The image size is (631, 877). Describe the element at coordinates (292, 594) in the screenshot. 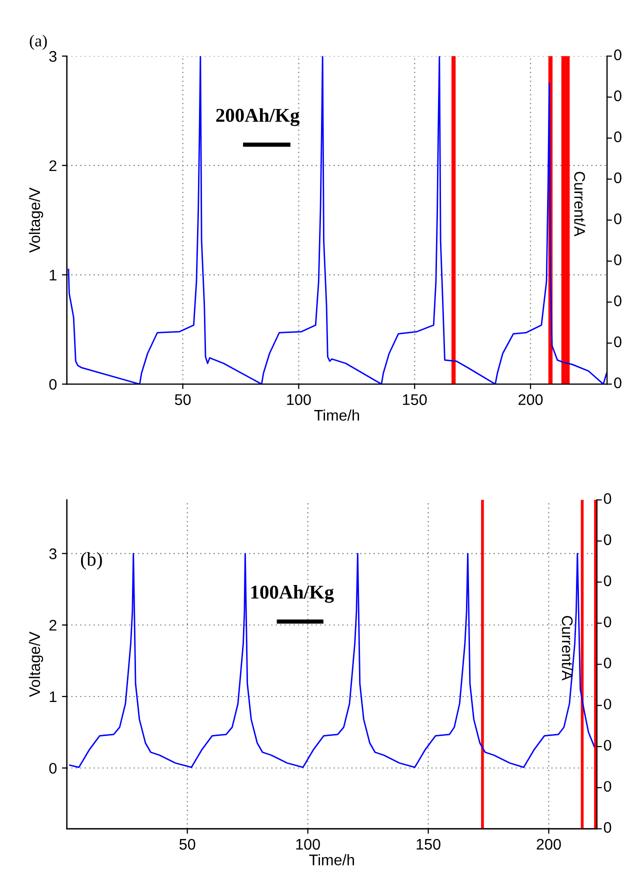

I see `annotation: 100Ah/Kg` at that location.